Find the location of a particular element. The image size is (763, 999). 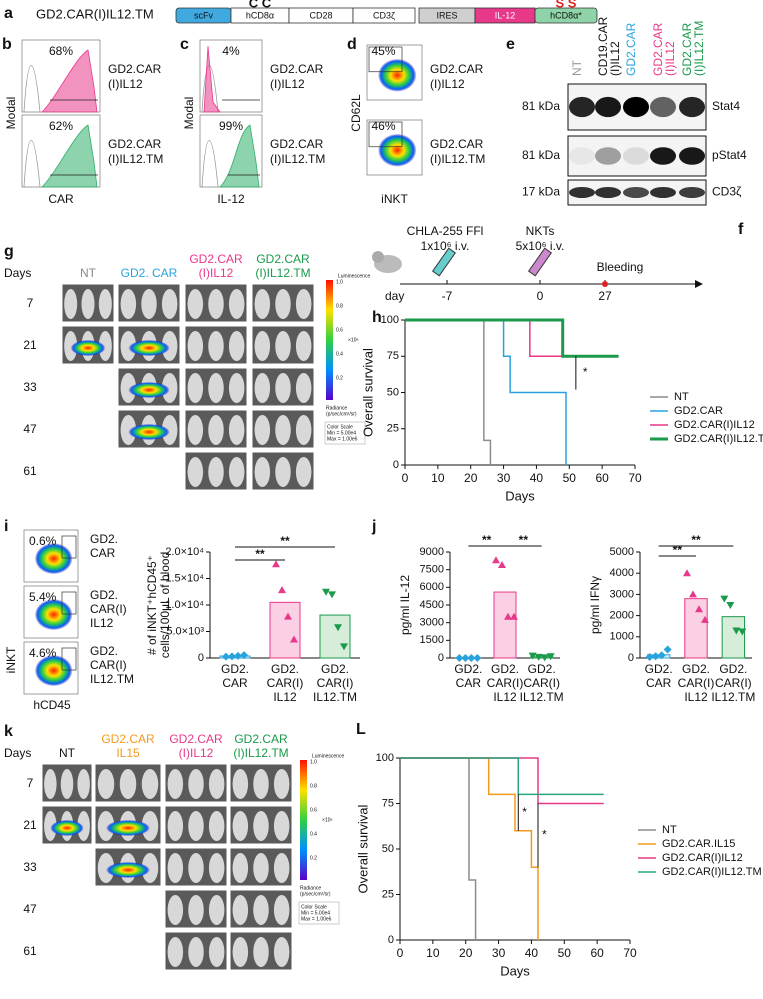

group-label: NT is located at coordinates (67, 753).